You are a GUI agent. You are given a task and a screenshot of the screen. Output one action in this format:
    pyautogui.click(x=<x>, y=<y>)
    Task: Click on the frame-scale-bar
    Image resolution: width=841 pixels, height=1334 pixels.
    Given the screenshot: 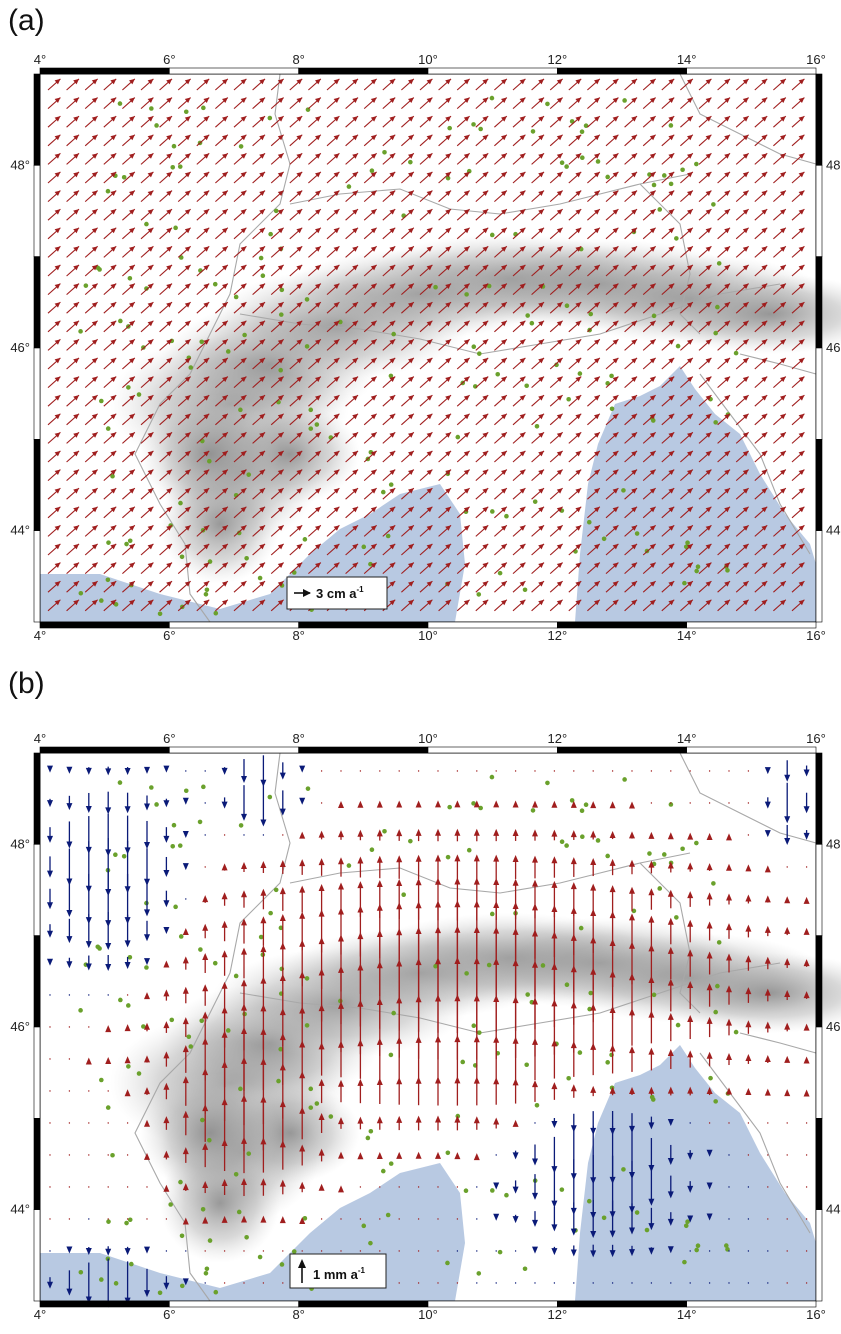 What is the action you would take?
    pyautogui.click(x=819, y=576)
    